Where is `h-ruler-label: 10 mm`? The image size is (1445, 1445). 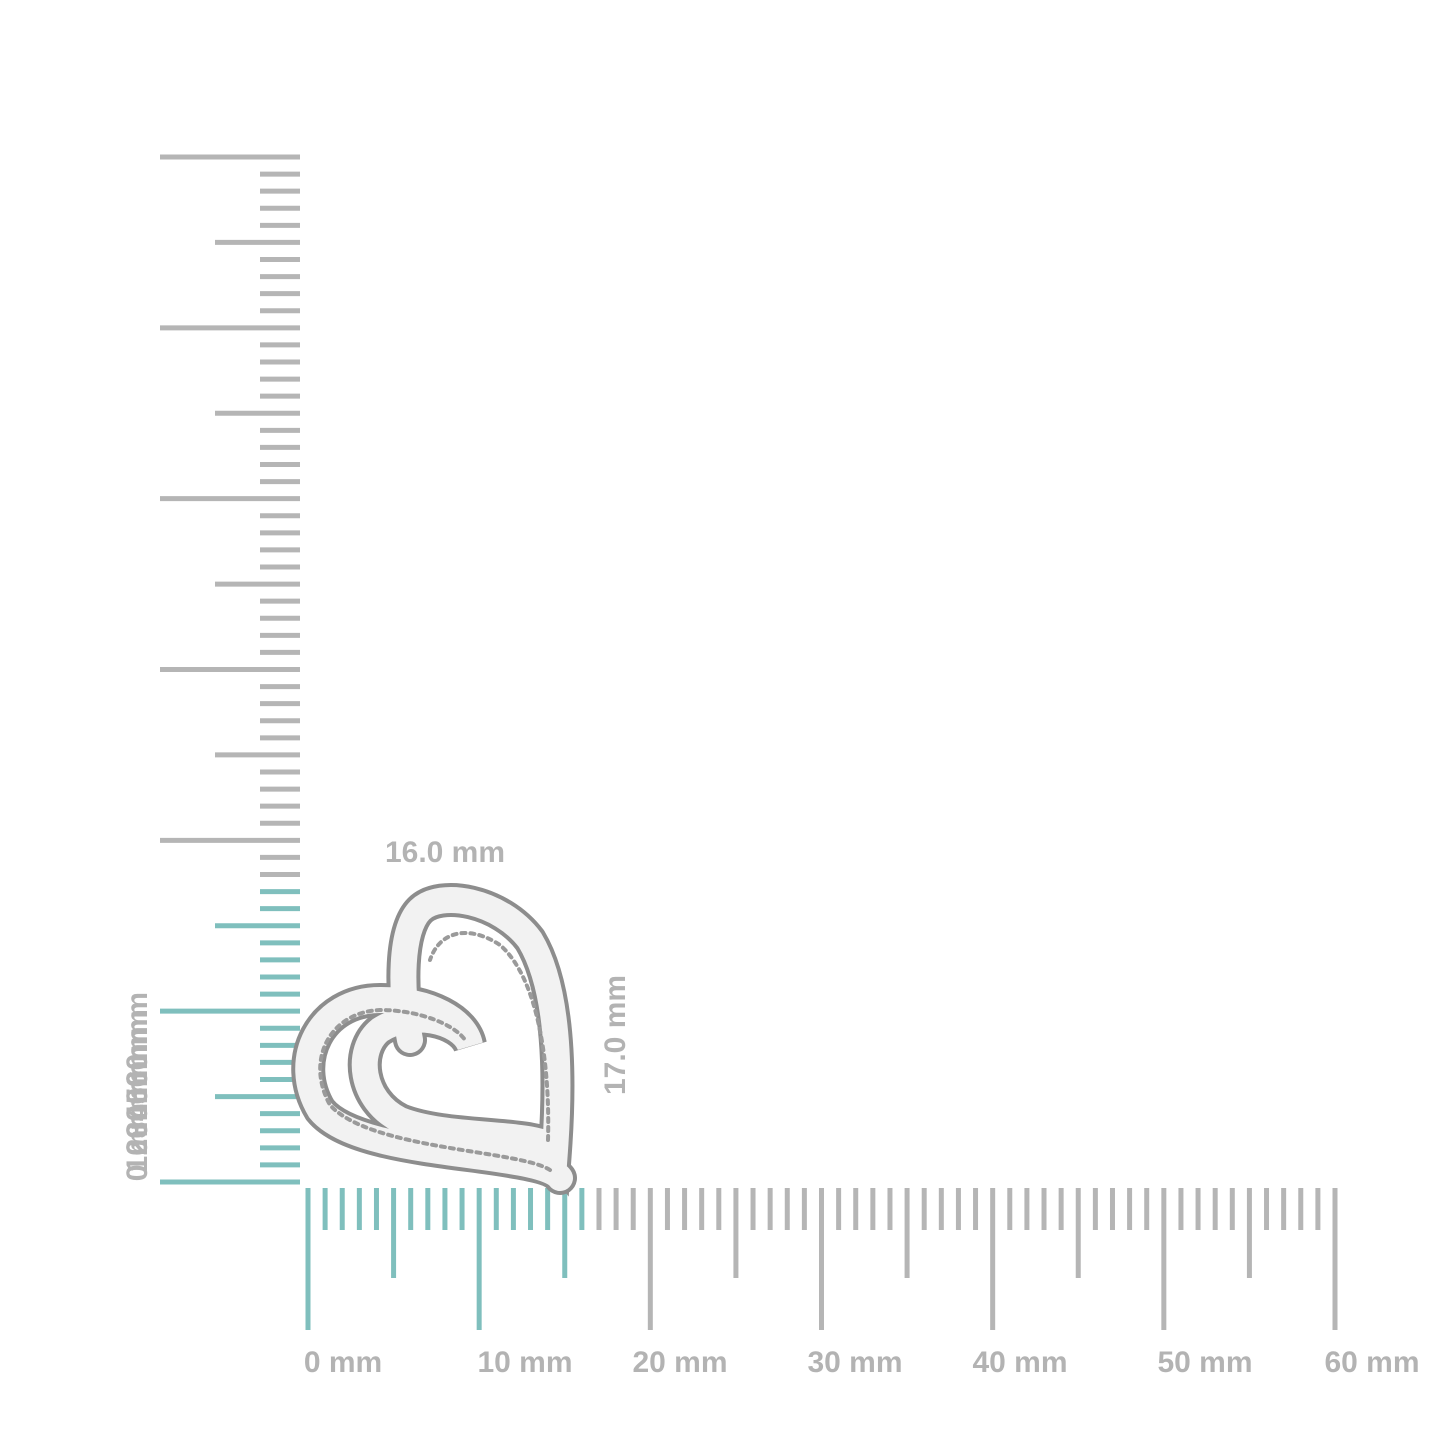 h-ruler-label: 10 mm is located at coordinates (524, 1362).